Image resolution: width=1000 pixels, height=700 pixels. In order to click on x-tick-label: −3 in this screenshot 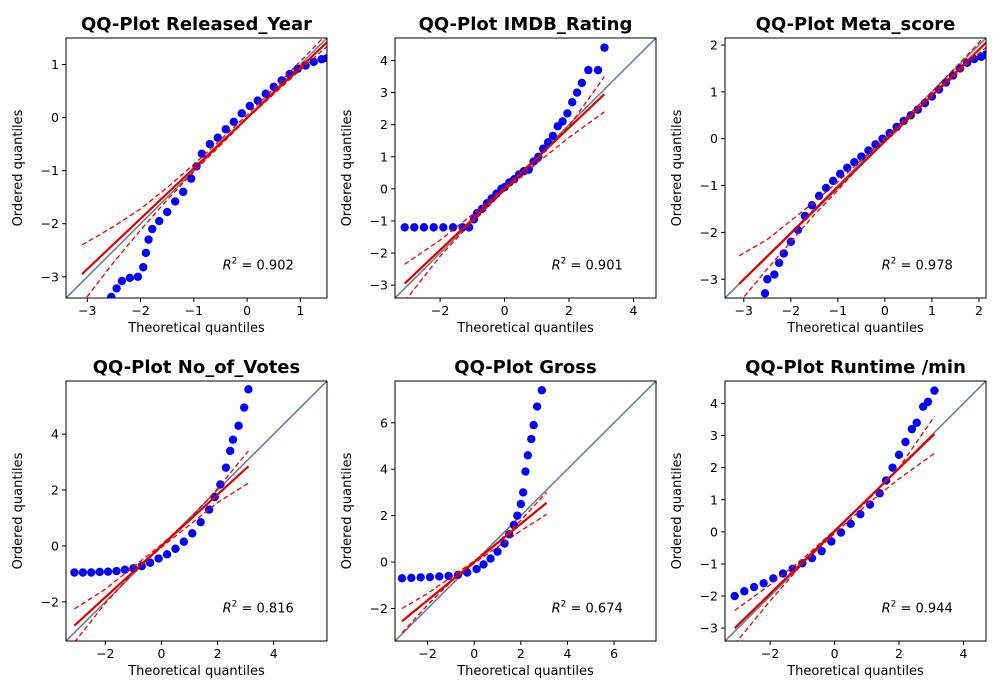, I will do `click(744, 310)`.